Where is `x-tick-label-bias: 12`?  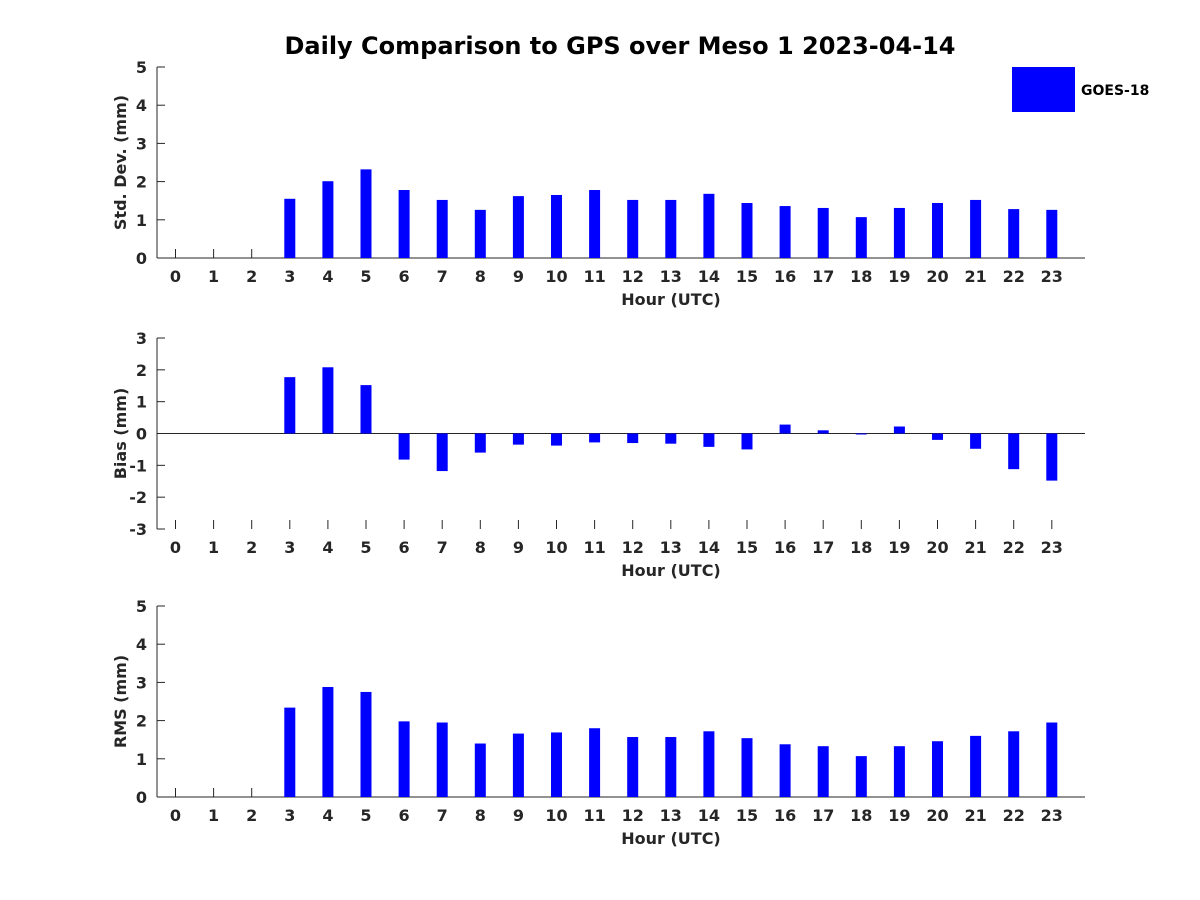 x-tick-label-bias: 12 is located at coordinates (633, 547).